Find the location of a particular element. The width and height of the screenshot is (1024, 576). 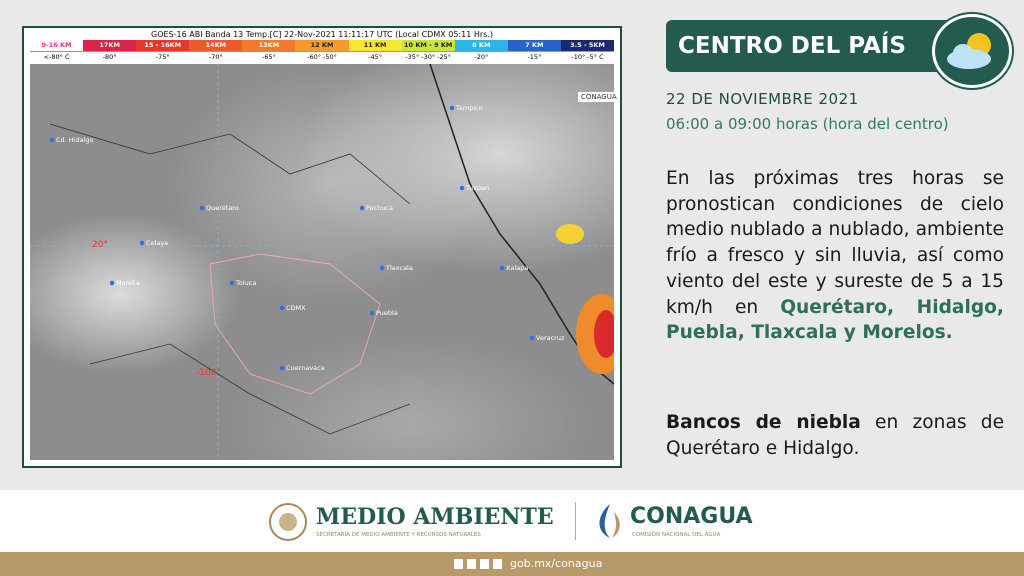

scale-height: 15 - 16KM is located at coordinates (163, 45).